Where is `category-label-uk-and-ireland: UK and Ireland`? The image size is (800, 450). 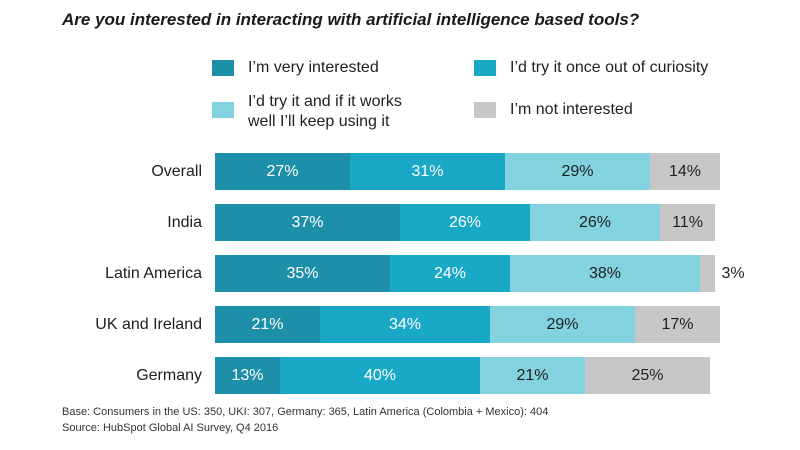 category-label-uk-and-ireland: UK and Ireland is located at coordinates (148, 324).